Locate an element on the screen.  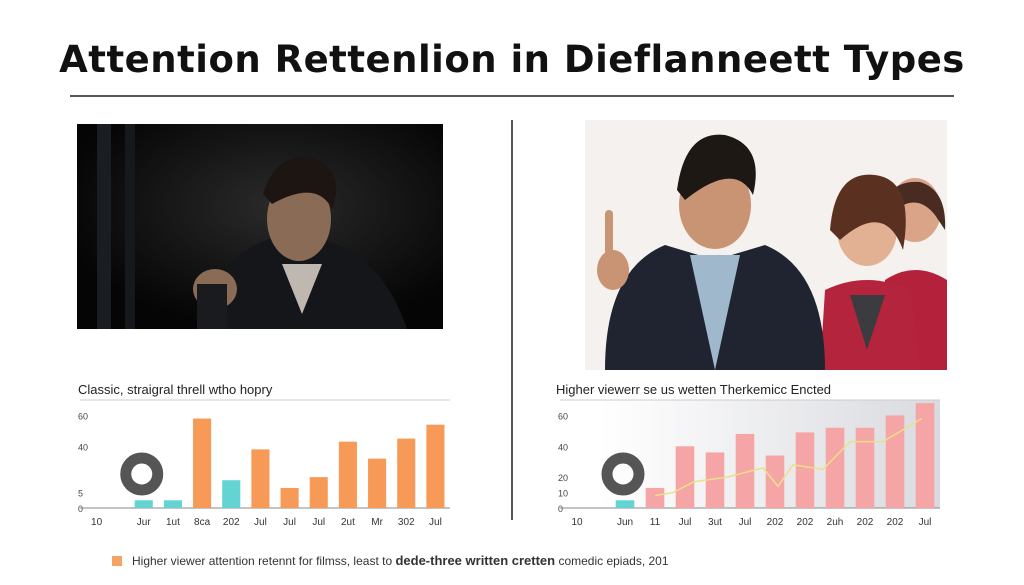
legend-text-em: dede-three written cretten is located at coordinates (475, 560).